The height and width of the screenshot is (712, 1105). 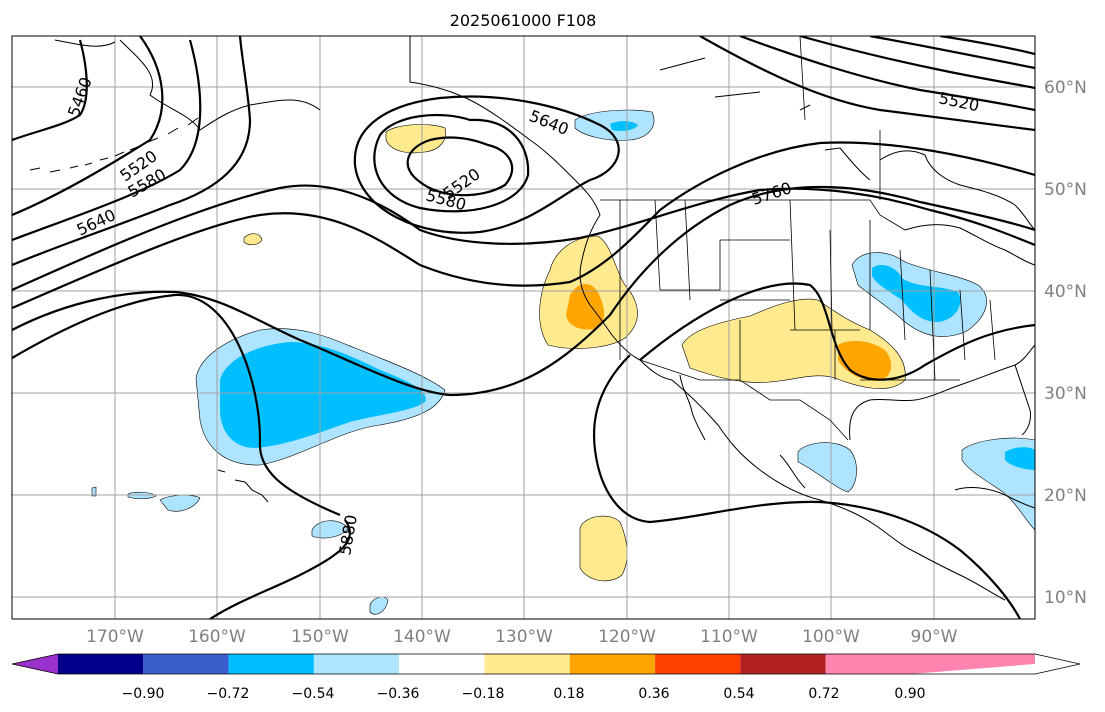 What do you see at coordinates (909, 694) in the screenshot?
I see `colorbar-tick: 0.90` at bounding box center [909, 694].